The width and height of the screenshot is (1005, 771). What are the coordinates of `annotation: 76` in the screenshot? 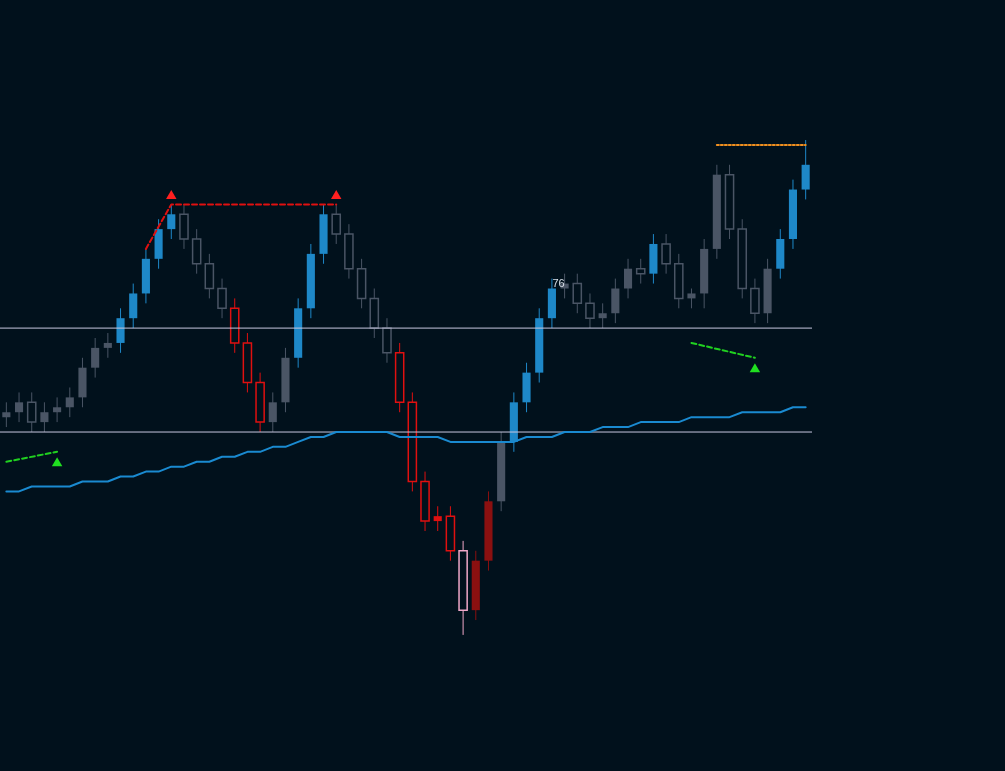 It's located at (558, 282).